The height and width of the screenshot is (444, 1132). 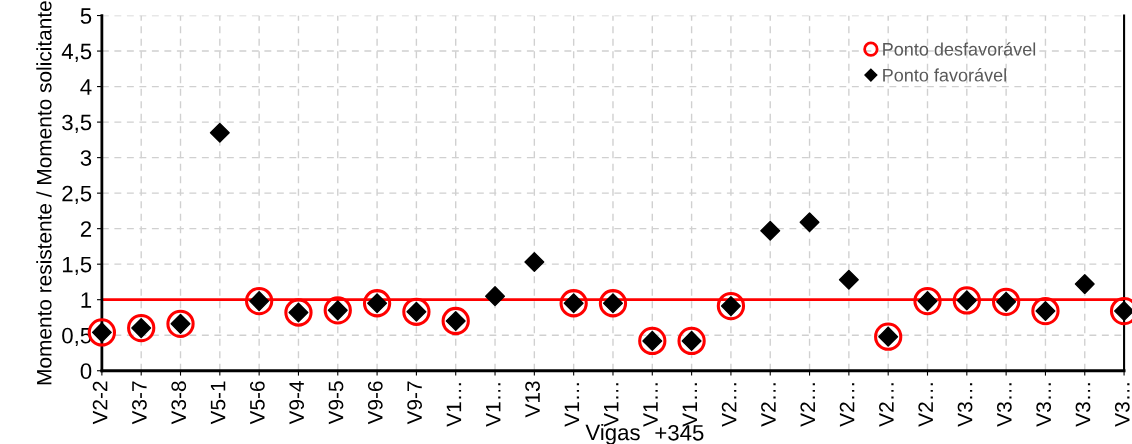 I want to click on legend-label: Ponto favorável, so click(x=944, y=75).